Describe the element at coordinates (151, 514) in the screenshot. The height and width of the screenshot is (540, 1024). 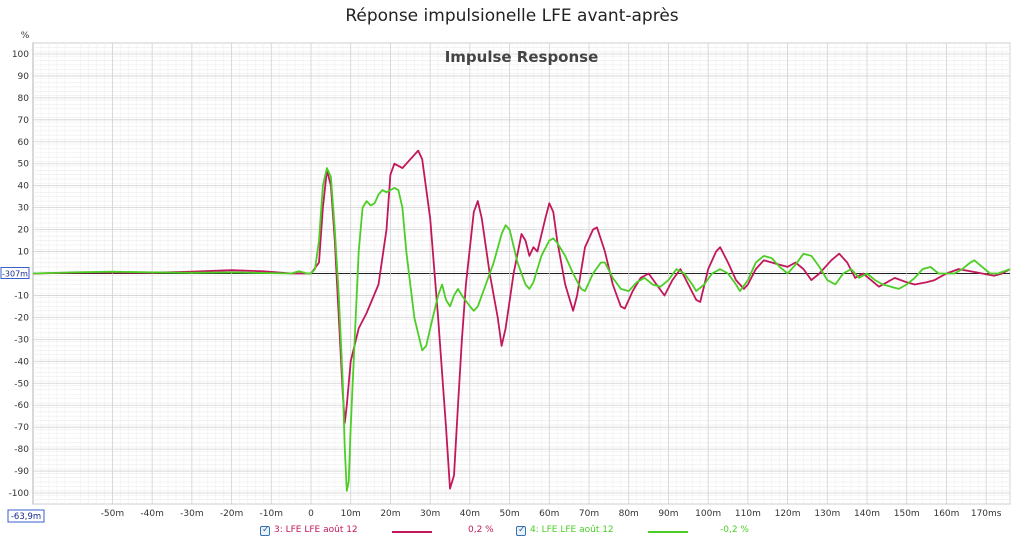
I see `x-tick-label: -40m` at that location.